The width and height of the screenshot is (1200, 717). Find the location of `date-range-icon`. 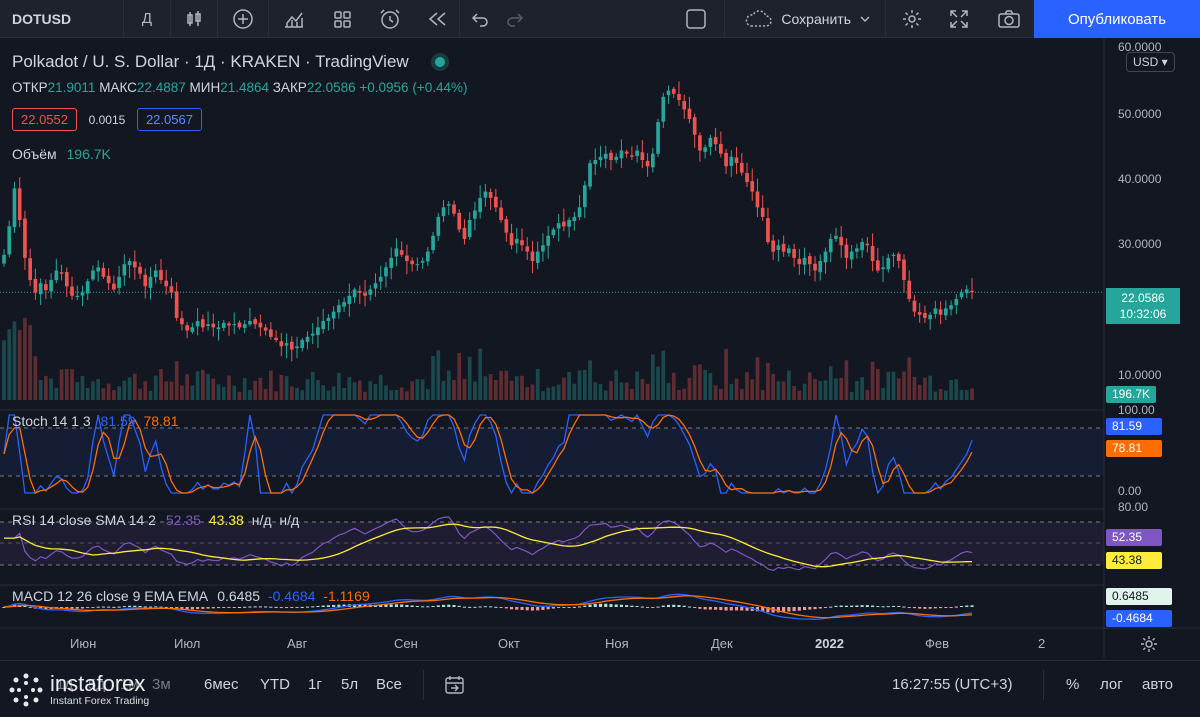

date-range-icon is located at coordinates (455, 685).